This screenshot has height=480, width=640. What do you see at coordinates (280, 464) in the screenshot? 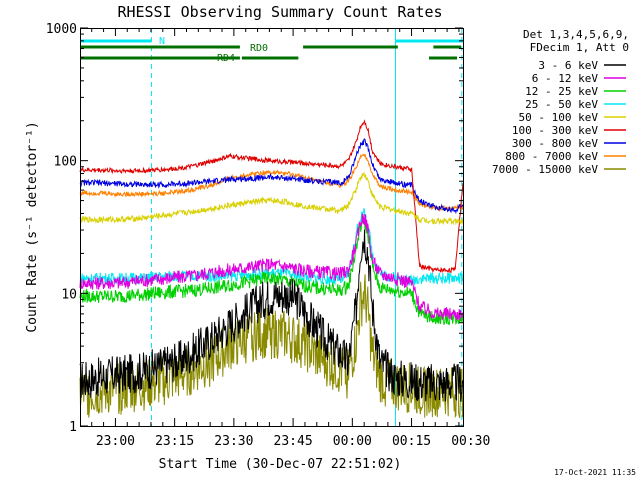
I see `x-axis-label: Start Time (30-Dec-07 22:51:02)` at bounding box center [280, 464].